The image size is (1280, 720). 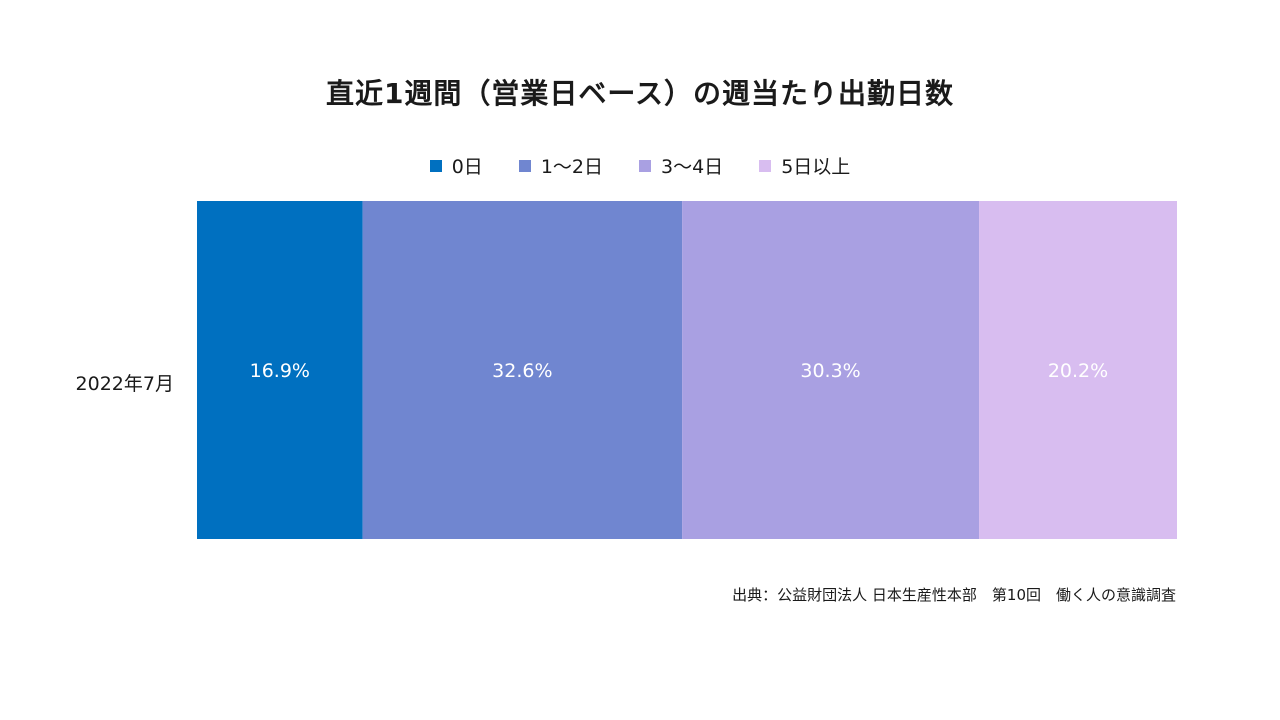 I want to click on bar-segment-5-plus-days, so click(x=1078, y=370).